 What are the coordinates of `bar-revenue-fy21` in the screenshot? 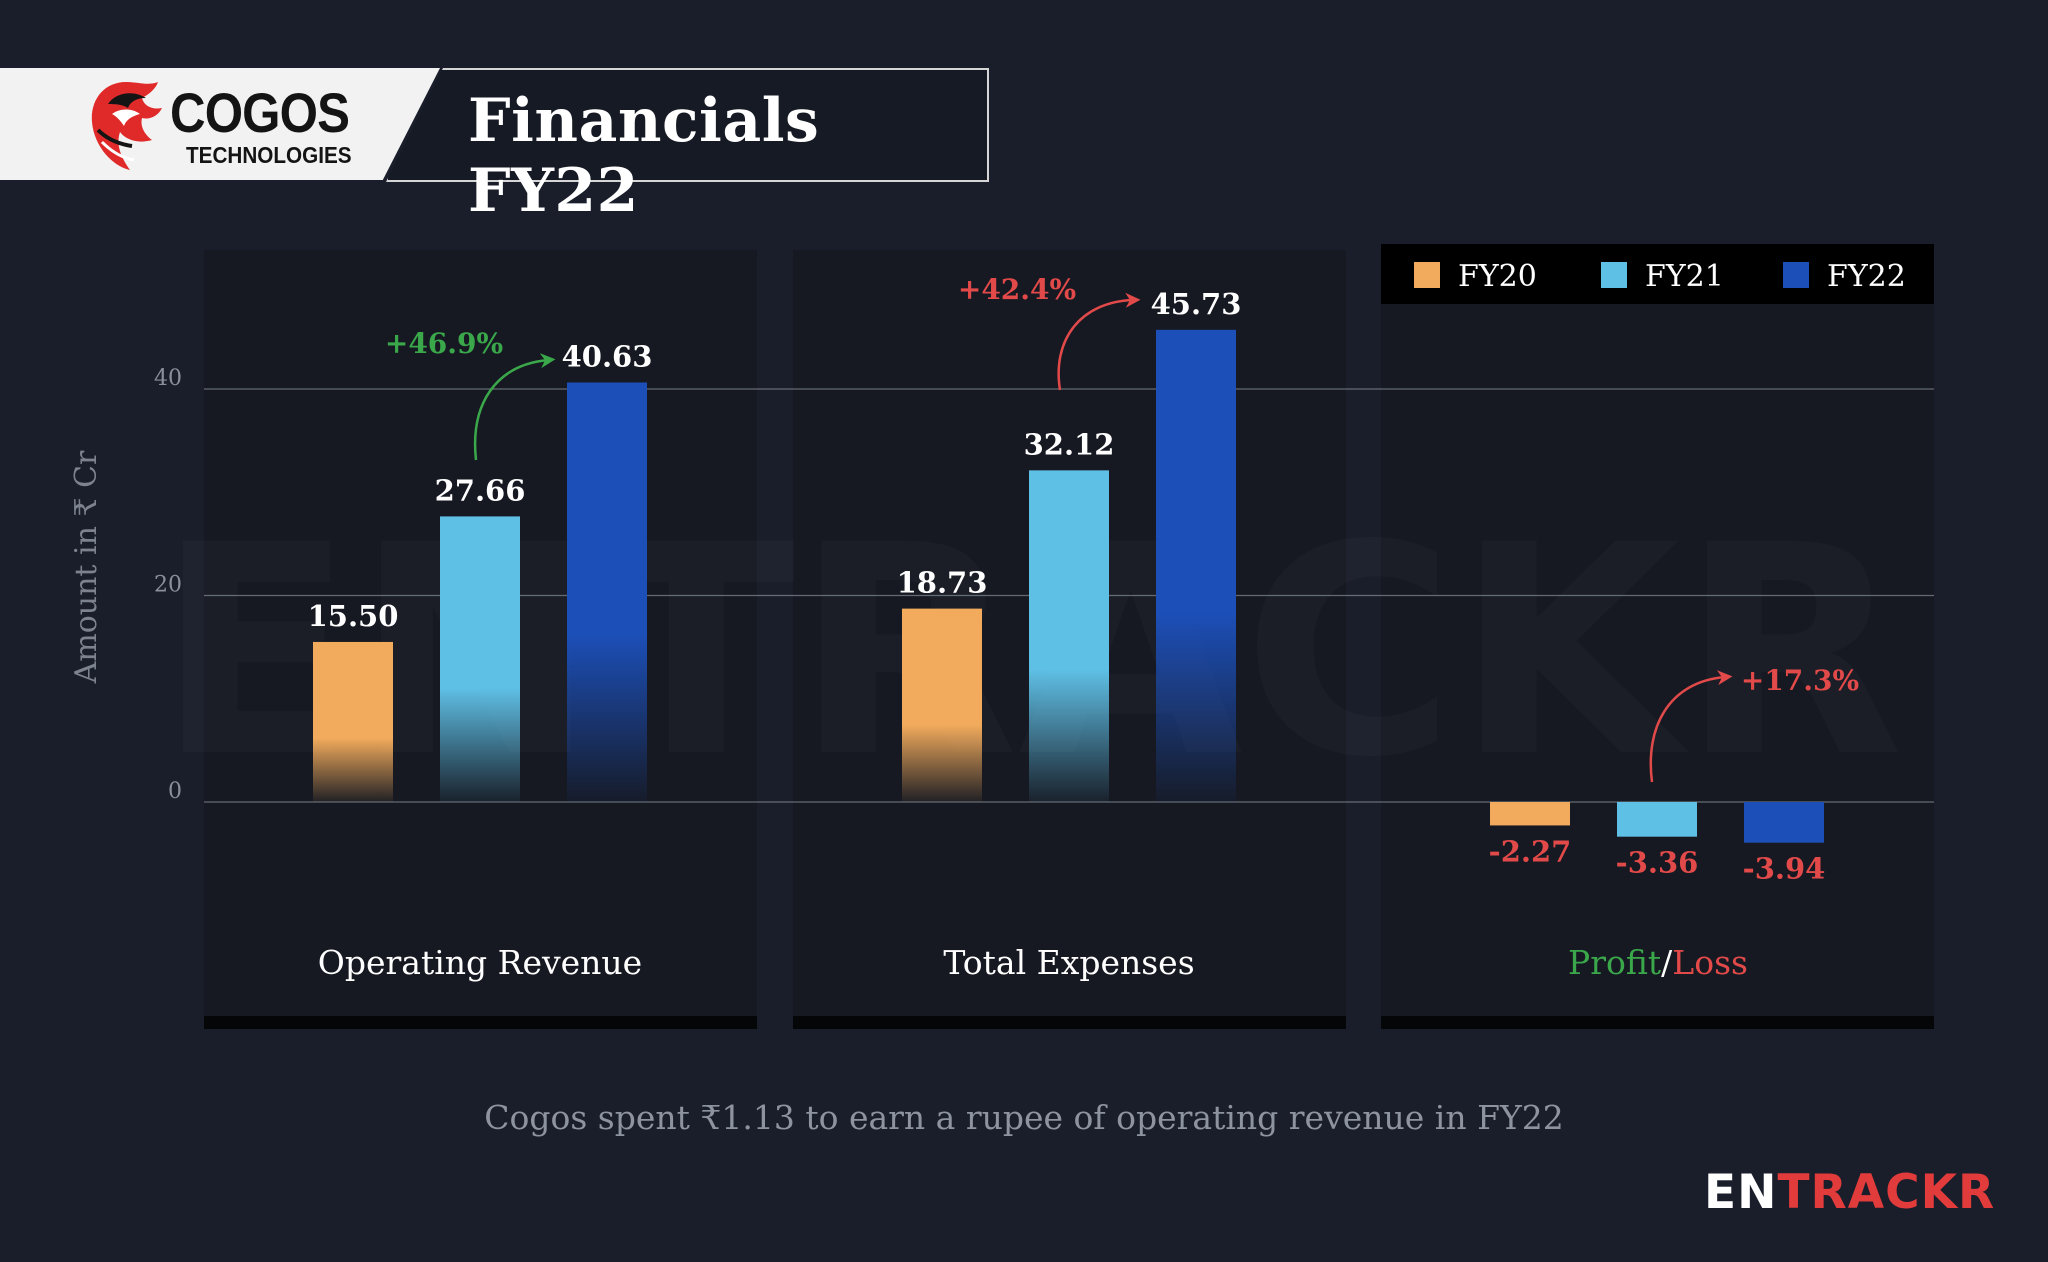 It's located at (480, 659).